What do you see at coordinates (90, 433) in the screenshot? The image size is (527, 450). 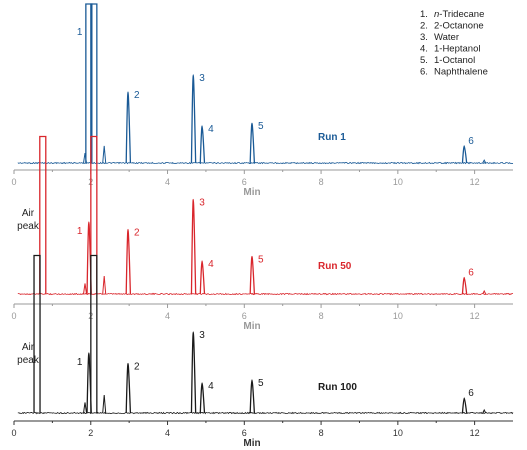 I see `x-tick-label: 2` at bounding box center [90, 433].